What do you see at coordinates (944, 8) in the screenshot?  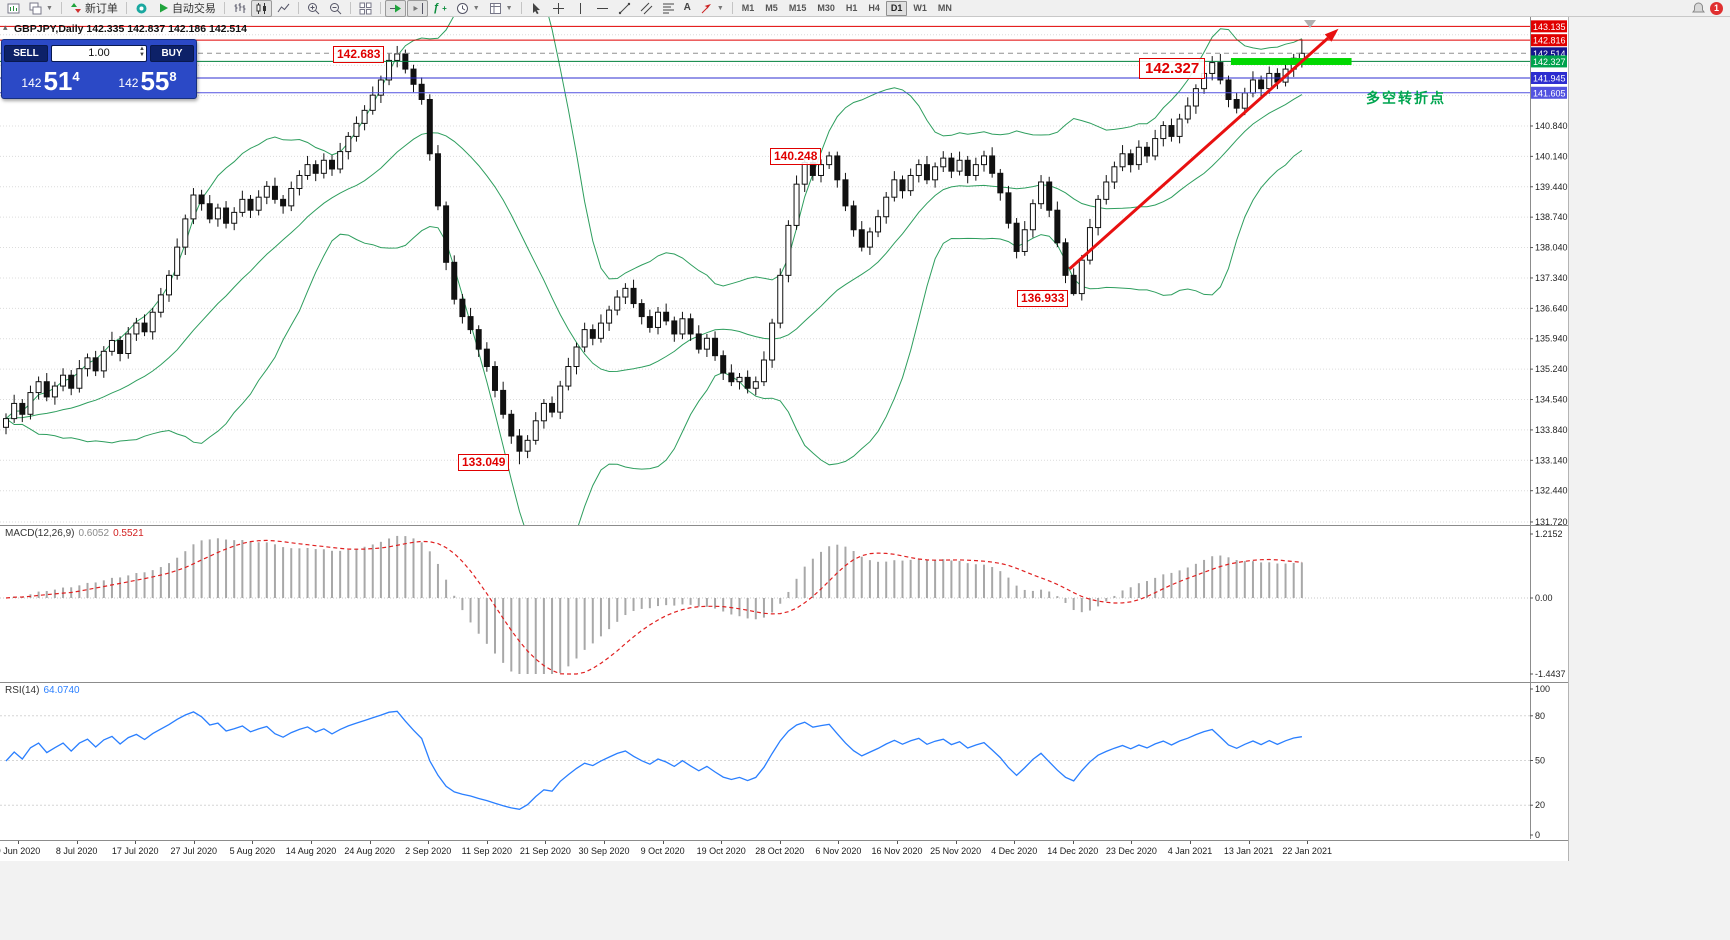 I see `timeframe-mn-button: MN` at bounding box center [944, 8].